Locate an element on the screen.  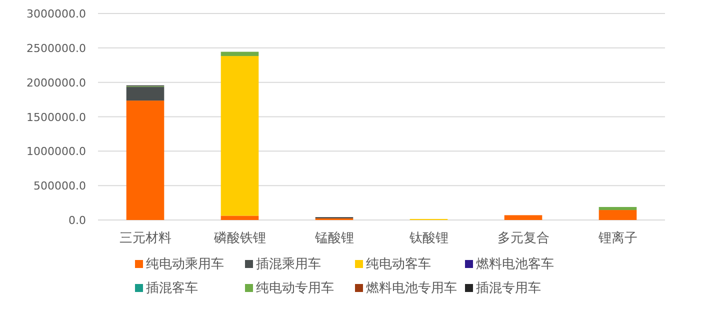
x-tick-label: 磷酸铁锂 is located at coordinates (239, 238).